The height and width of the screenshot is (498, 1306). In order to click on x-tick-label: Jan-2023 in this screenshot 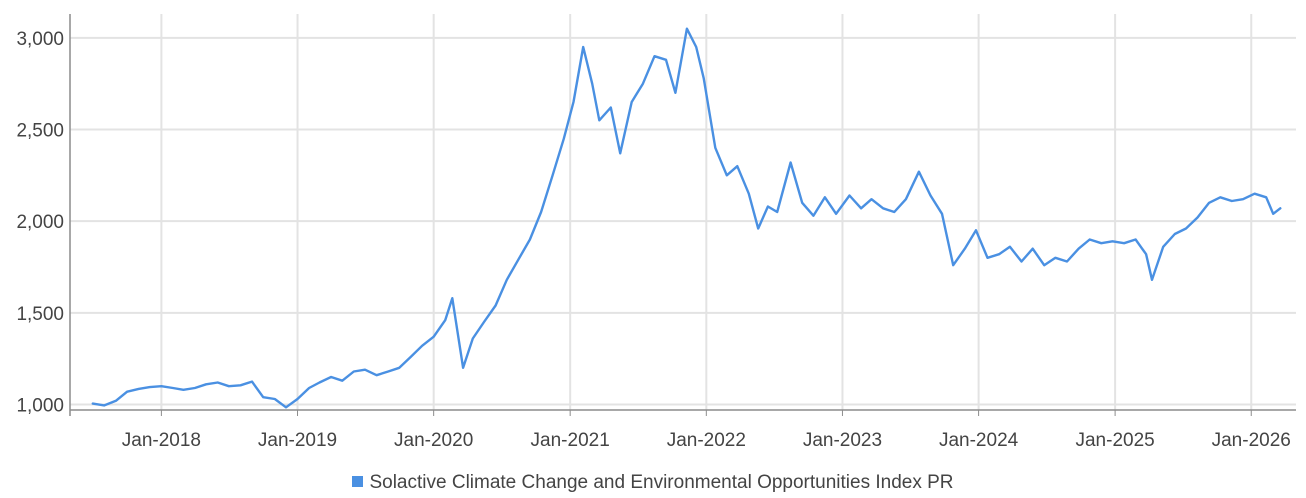, I will do `click(842, 440)`.